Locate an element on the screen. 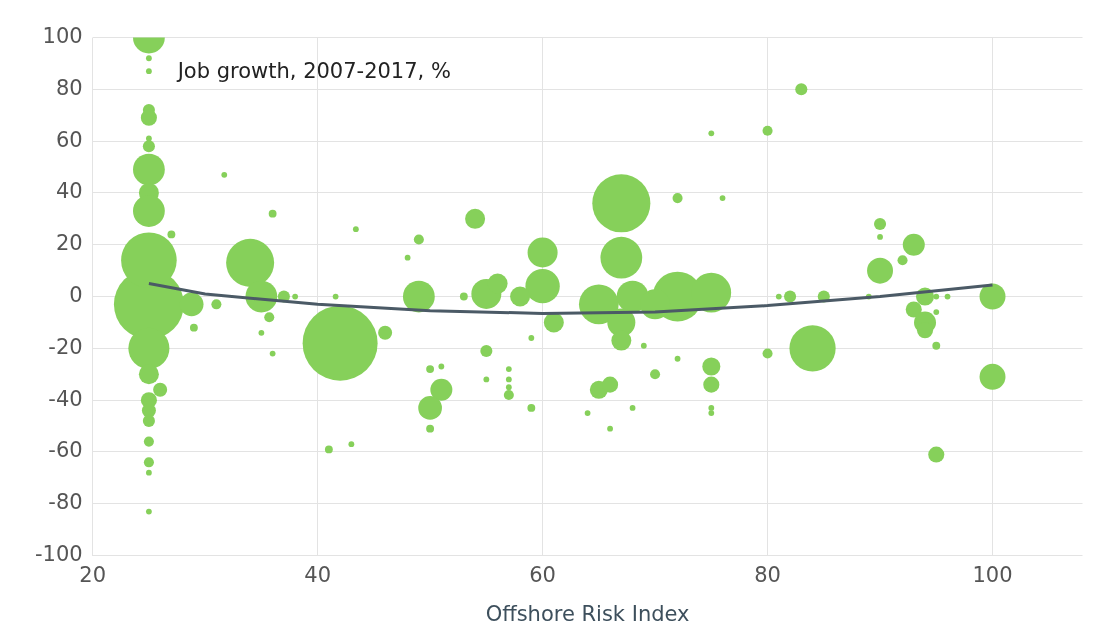 This screenshot has height=632, width=1120. y-tick-label: -40 is located at coordinates (65, 398).